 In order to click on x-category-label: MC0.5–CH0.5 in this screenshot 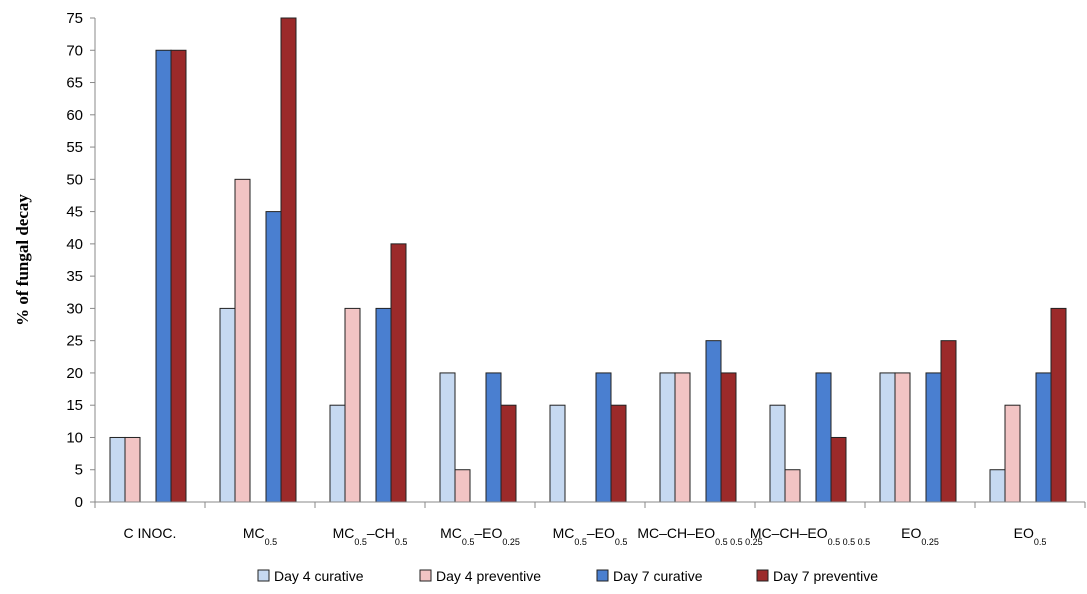, I will do `click(370, 536)`.